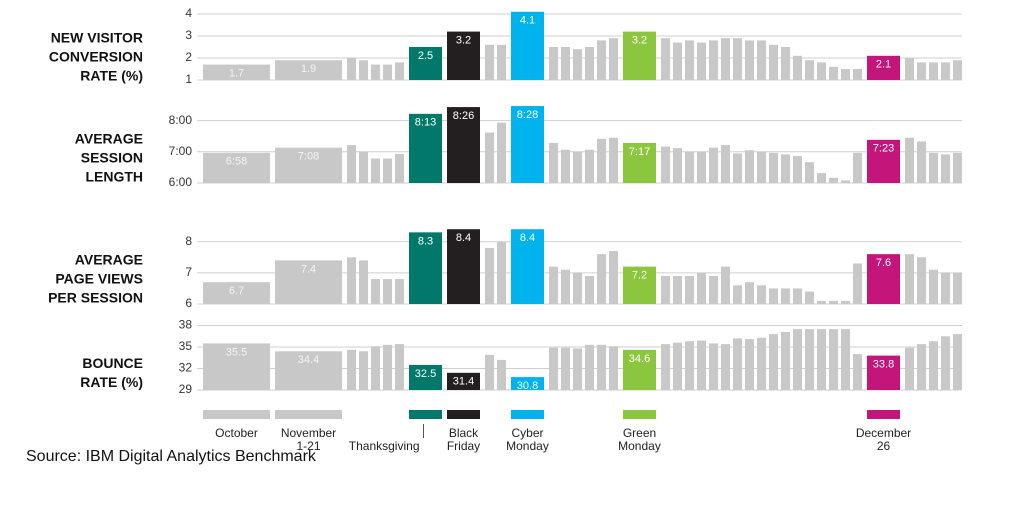 This screenshot has height=508, width=1019. What do you see at coordinates (308, 69) in the screenshot?
I see `value-label: 1.9` at bounding box center [308, 69].